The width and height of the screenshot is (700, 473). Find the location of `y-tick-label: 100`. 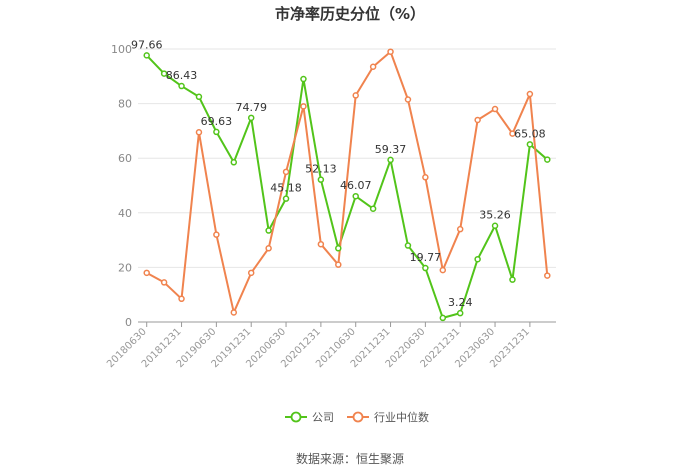

y-tick-label: 100 is located at coordinates (121, 49).